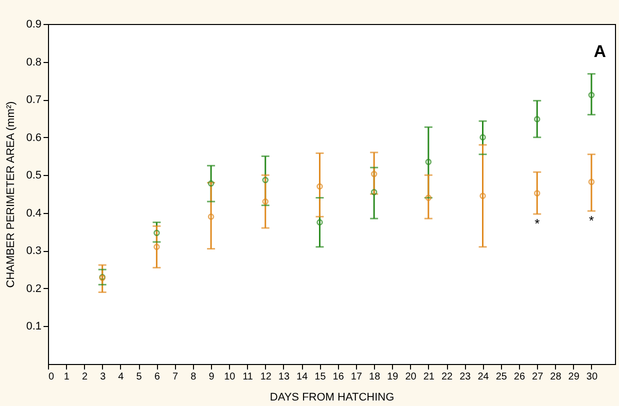 This screenshot has width=634, height=412. Describe the element at coordinates (121, 377) in the screenshot. I see `x-tick-label: 4` at that location.